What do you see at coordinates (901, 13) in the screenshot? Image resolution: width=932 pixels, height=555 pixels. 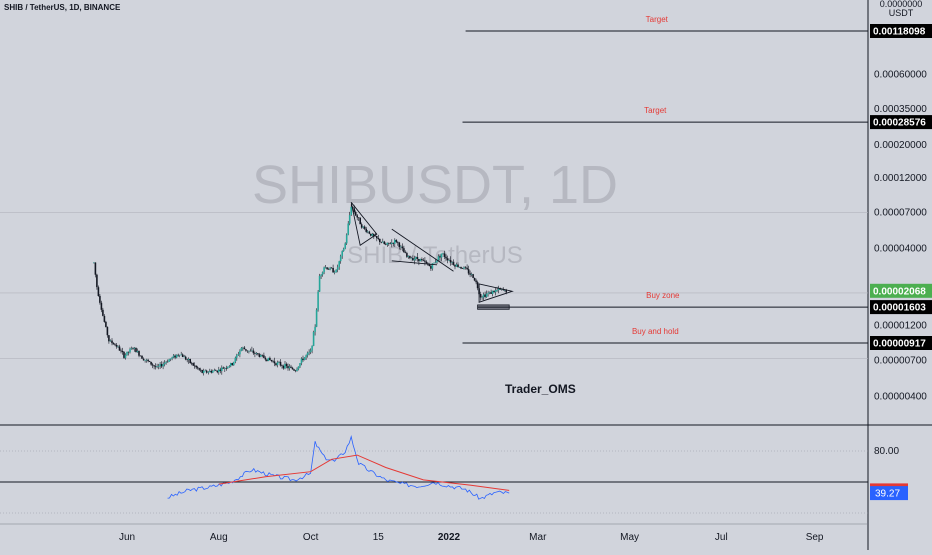 I see `price-axis-currency: USDT` at bounding box center [901, 13].